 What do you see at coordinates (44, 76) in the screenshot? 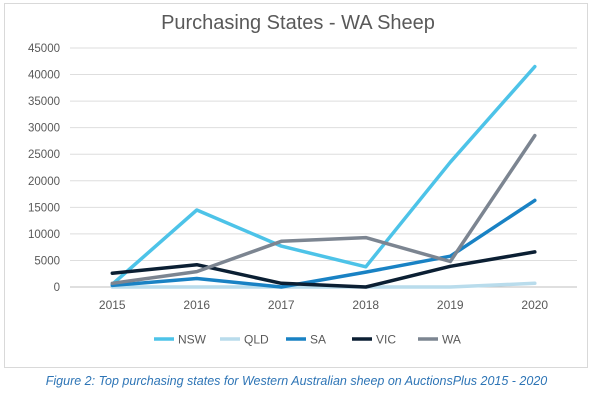
I see `y-tick-label: 40000` at bounding box center [44, 76].